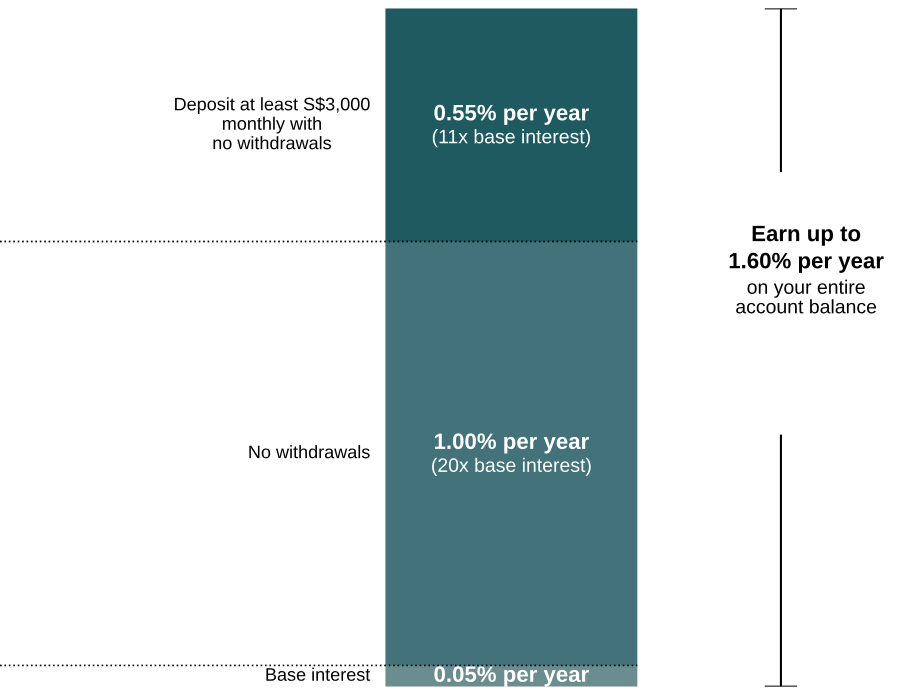 The width and height of the screenshot is (922, 695). I want to click on series-label: Deposit at least S$3,000 monthly with no withdrawals, so click(272, 123).